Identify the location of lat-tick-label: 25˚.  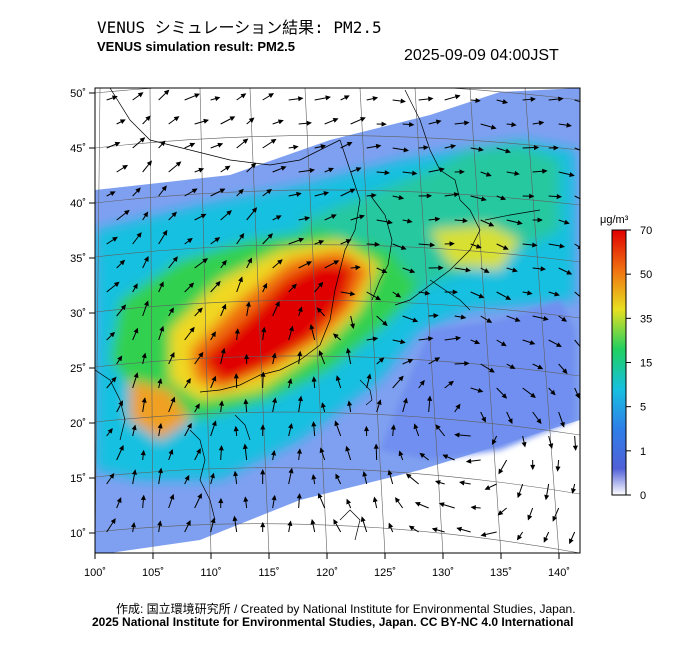
(78, 369).